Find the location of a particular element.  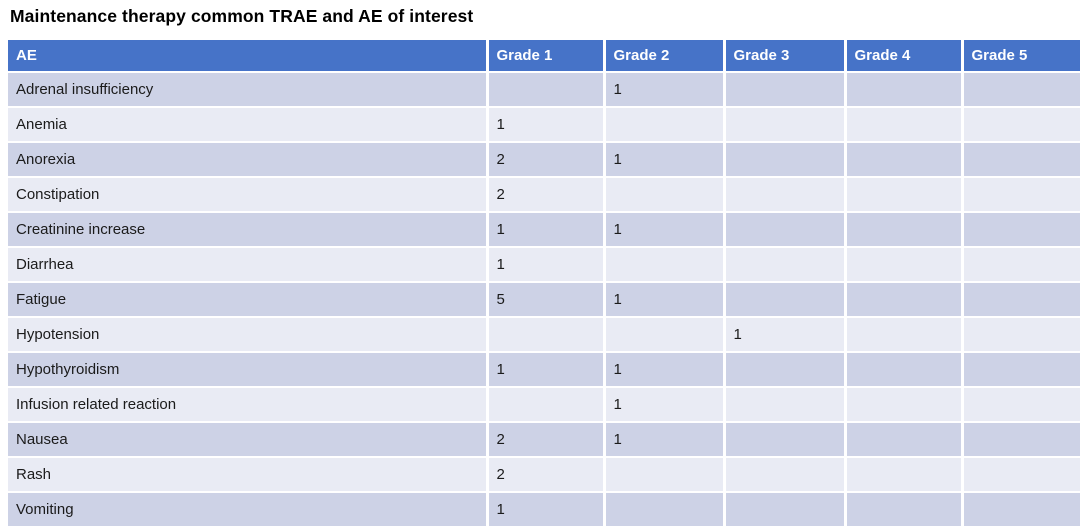

table-header: AE Grade 1 Grade 2 Grade 3 Grade 4 Grade 5 is located at coordinates (544, 56).